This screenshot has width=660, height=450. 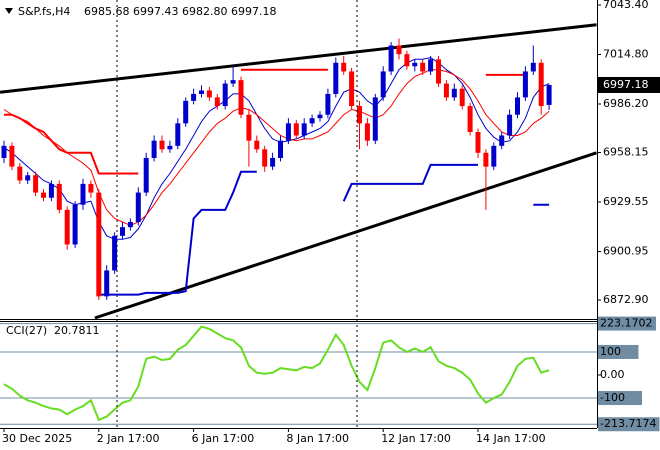 I want to click on indicator-title: CCI(27), so click(x=26, y=330).